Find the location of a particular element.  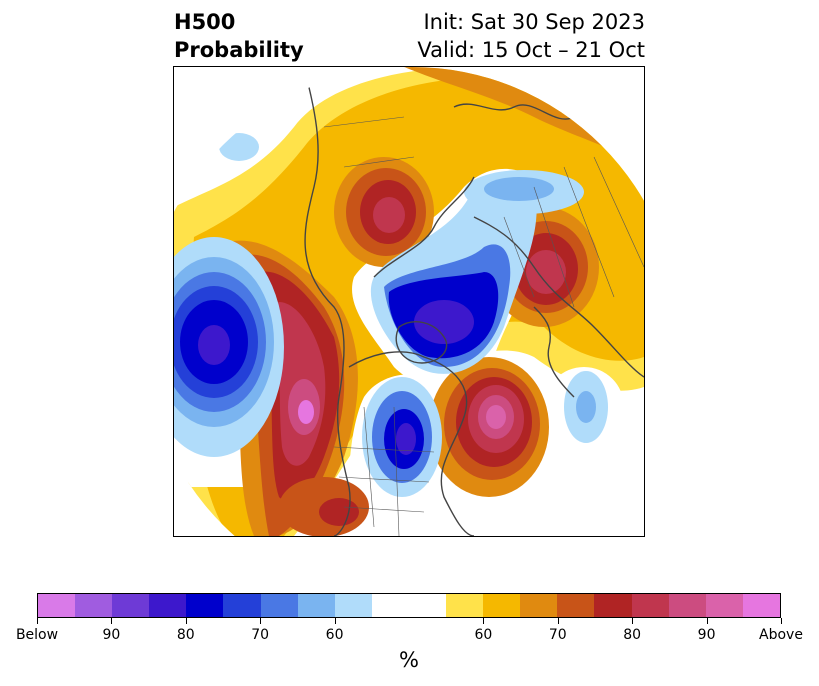

colorbar-tick-label: Above is located at coordinates (781, 635).